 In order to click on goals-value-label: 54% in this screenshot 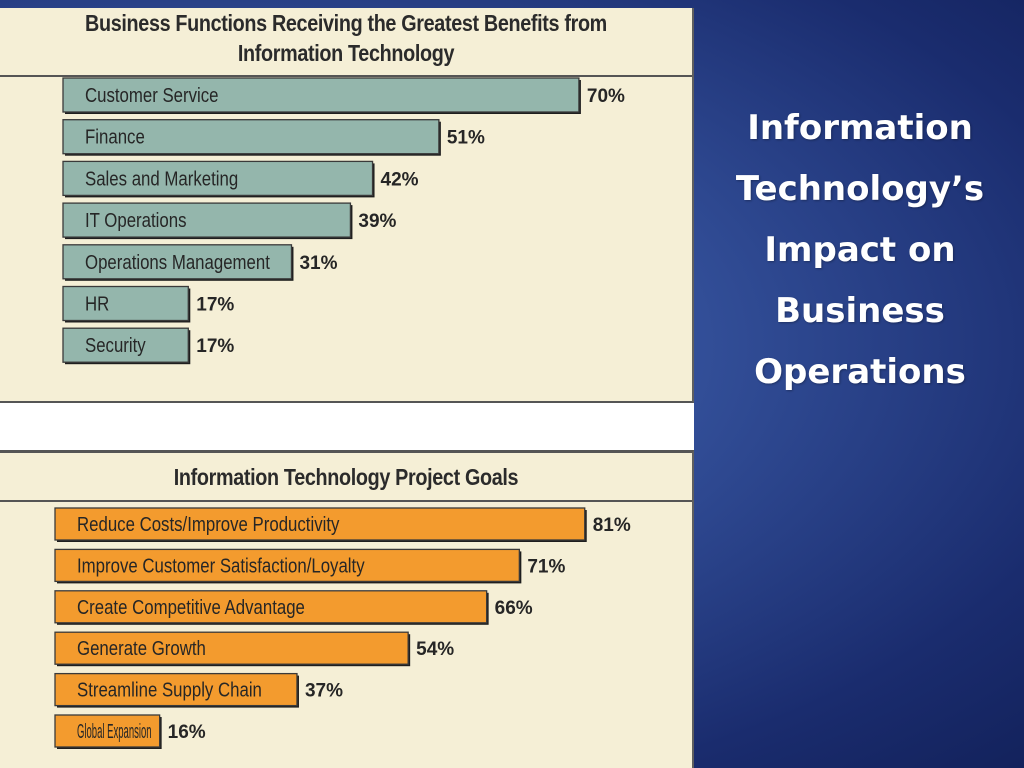, I will do `click(435, 649)`.